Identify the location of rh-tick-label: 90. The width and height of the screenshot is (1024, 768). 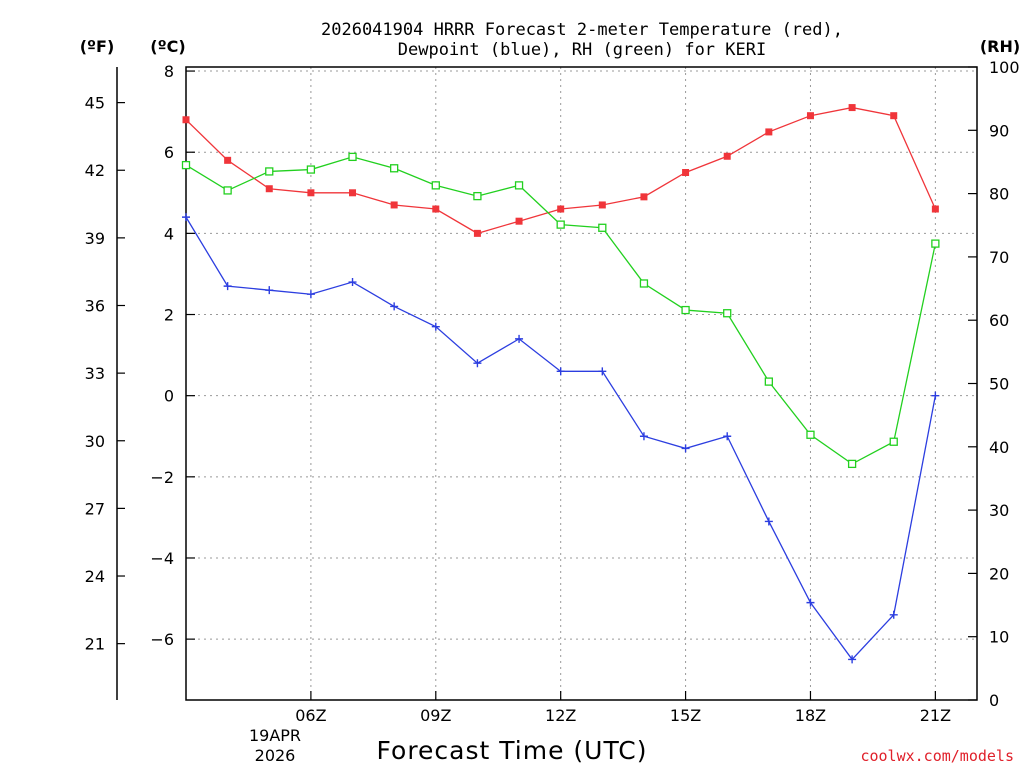
(999, 130).